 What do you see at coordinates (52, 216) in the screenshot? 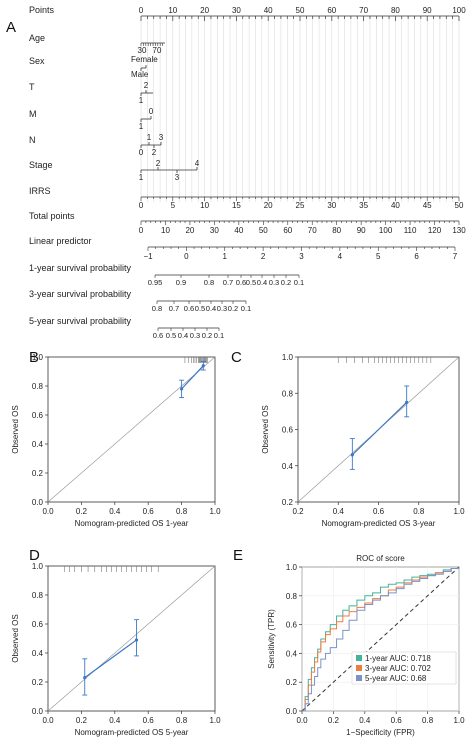
I see `nomogram-row-label: Total points` at bounding box center [52, 216].